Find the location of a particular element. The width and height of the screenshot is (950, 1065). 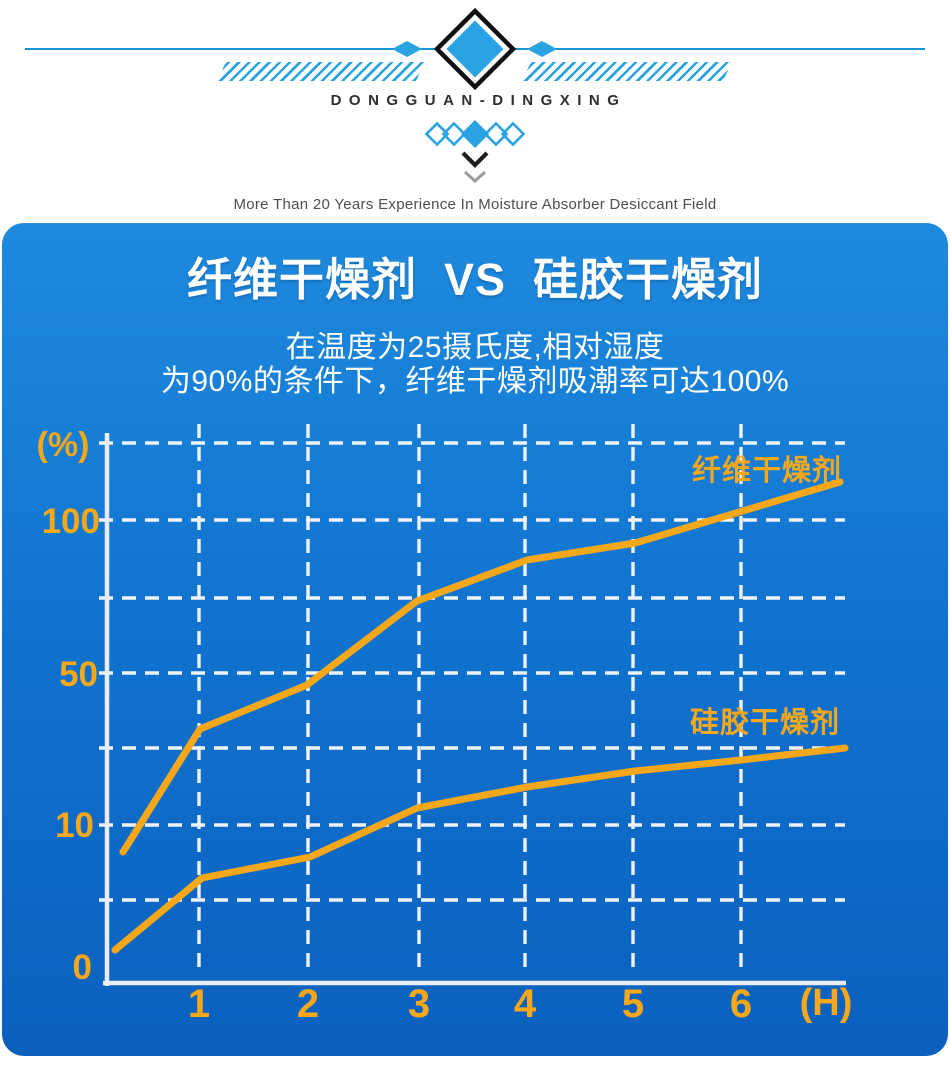

y-axis-tick-label: 50 is located at coordinates (78, 674).